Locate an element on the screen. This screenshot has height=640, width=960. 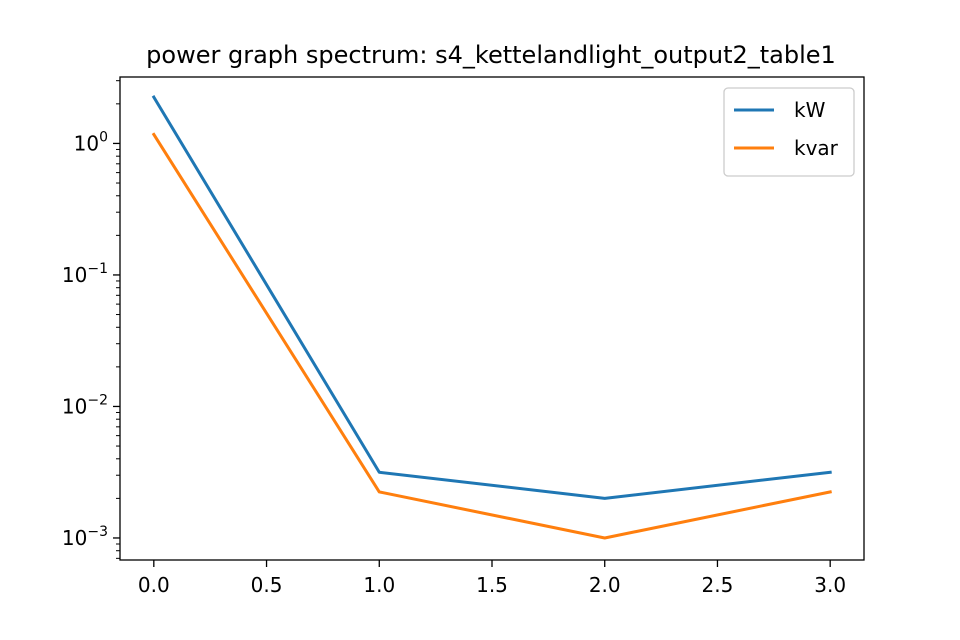
legend: kW kvar is located at coordinates (789, 132).